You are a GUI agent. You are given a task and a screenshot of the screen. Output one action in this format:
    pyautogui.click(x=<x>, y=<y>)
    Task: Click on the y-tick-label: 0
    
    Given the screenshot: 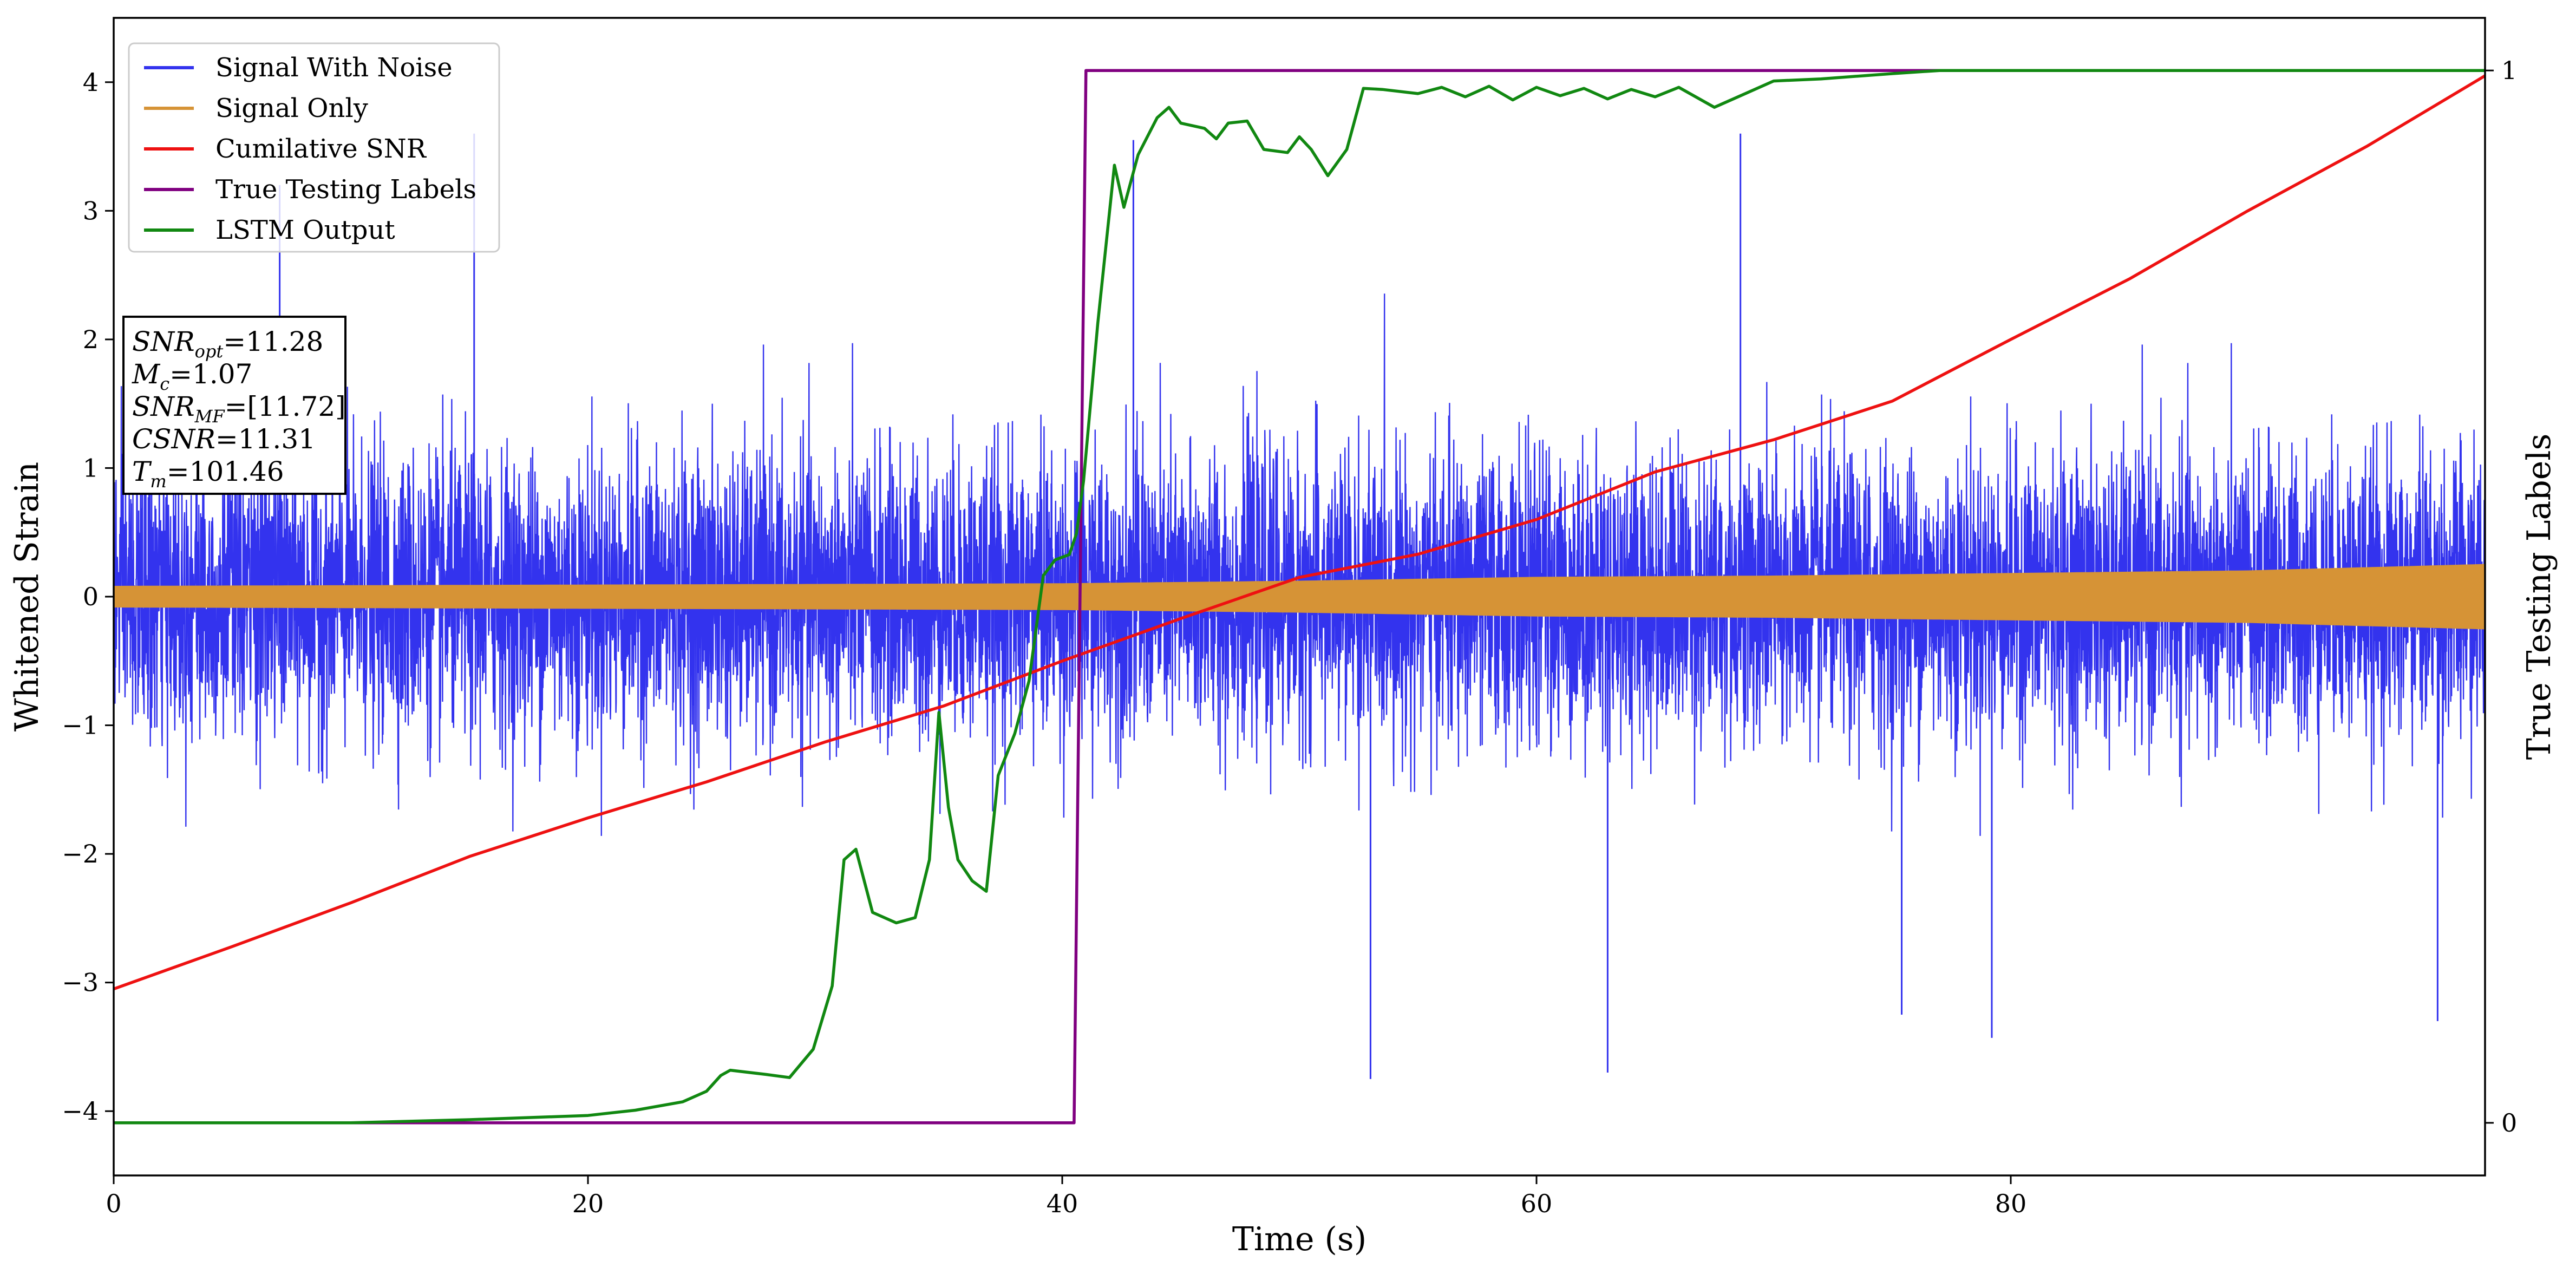 What is the action you would take?
    pyautogui.click(x=91, y=596)
    